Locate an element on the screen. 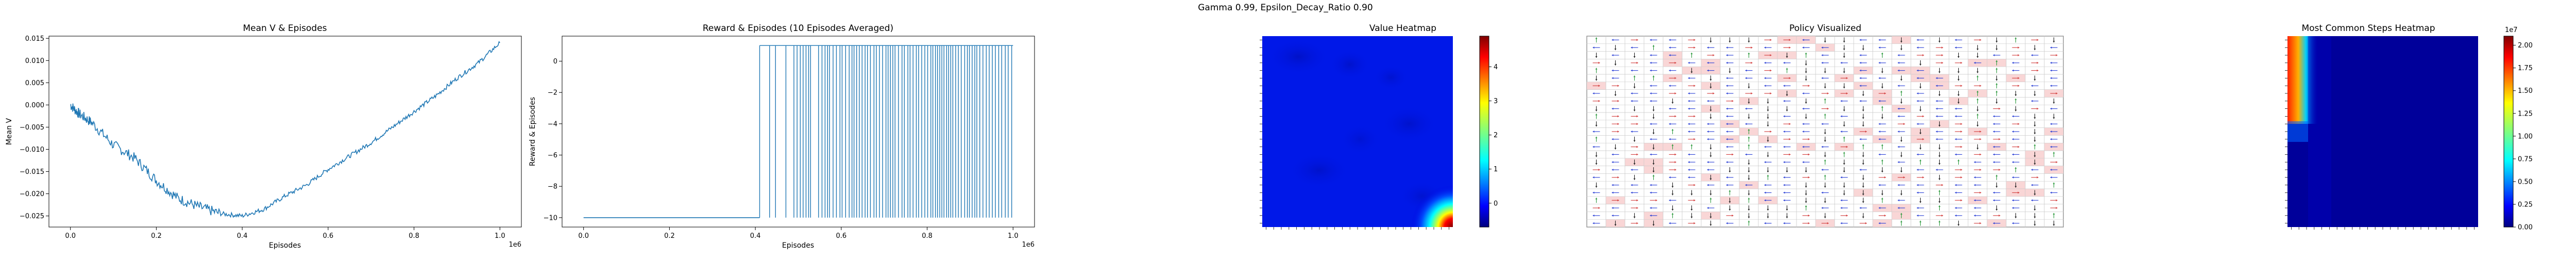 The width and height of the screenshot is (2576, 258). mean-v-title: Mean V & Episodes is located at coordinates (285, 28).